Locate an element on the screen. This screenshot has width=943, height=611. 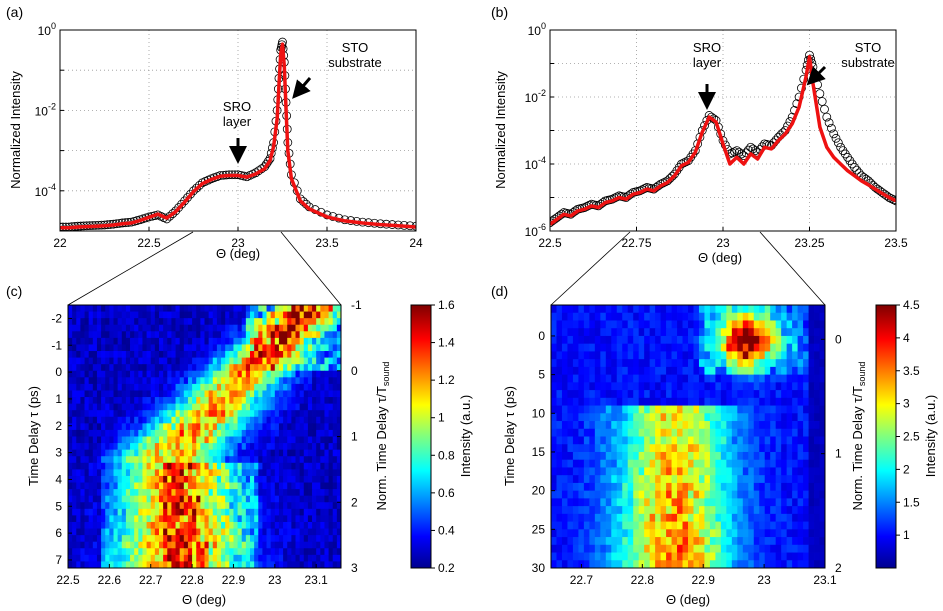
y2-tick-label: 3 is located at coordinates (354, 568).